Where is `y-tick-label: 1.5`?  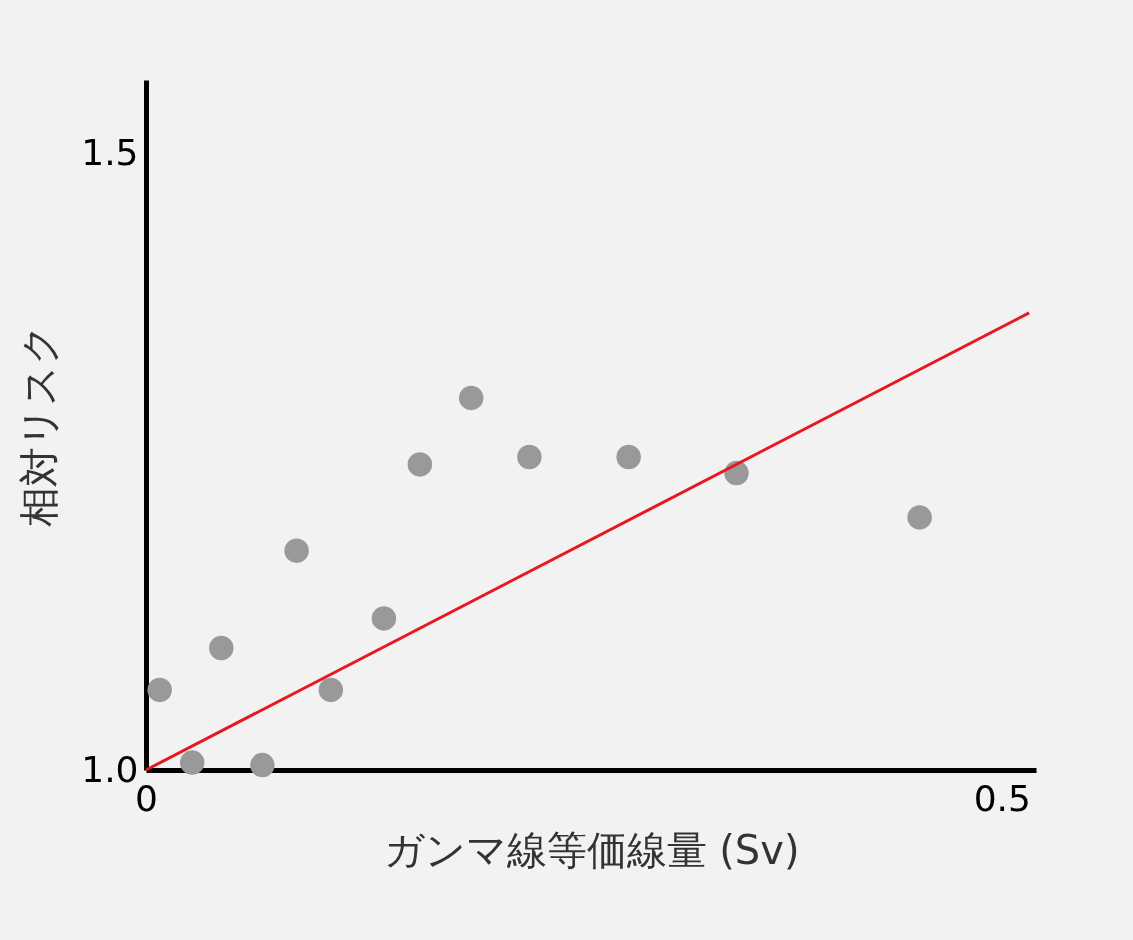 y-tick-label: 1.5 is located at coordinates (110, 153).